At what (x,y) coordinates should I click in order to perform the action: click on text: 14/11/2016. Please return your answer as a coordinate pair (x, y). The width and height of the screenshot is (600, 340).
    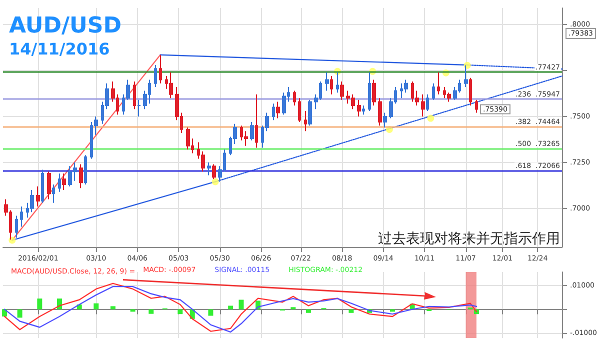
    Looking at the image, I should click on (59, 49).